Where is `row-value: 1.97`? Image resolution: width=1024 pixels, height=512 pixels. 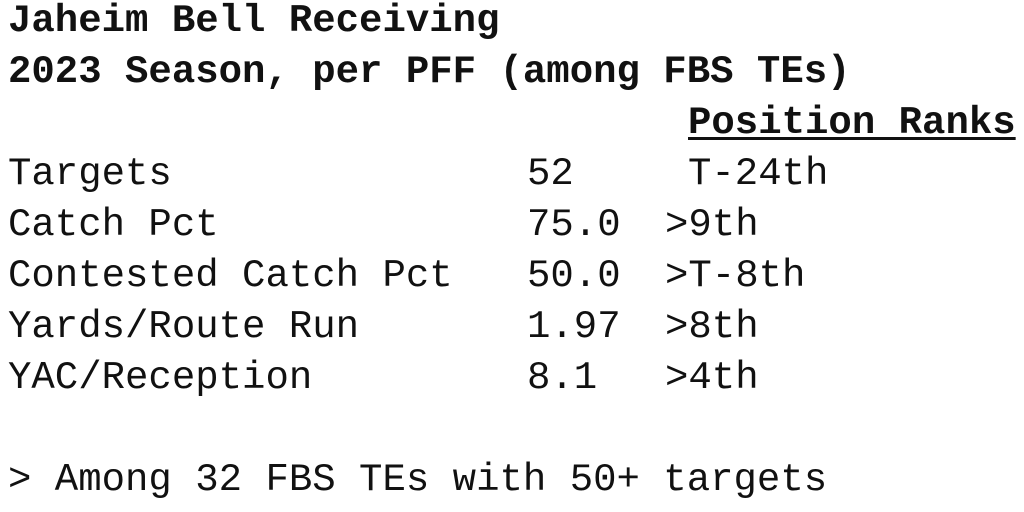 row-value: 1.97 is located at coordinates (574, 327).